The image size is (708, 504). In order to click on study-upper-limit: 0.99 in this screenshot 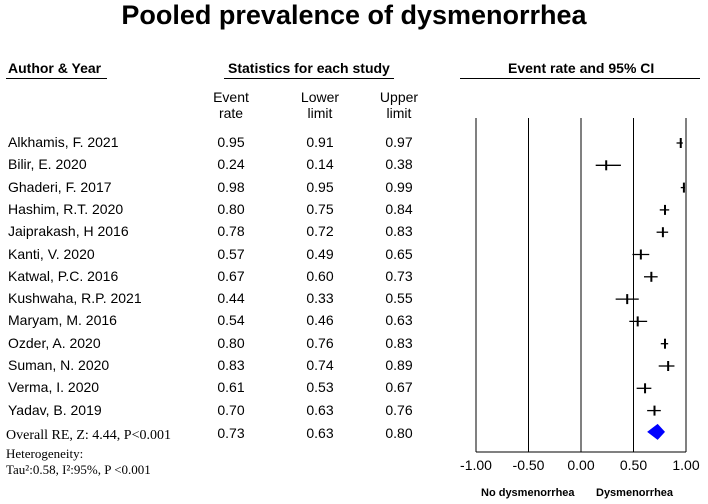, I will do `click(399, 186)`.